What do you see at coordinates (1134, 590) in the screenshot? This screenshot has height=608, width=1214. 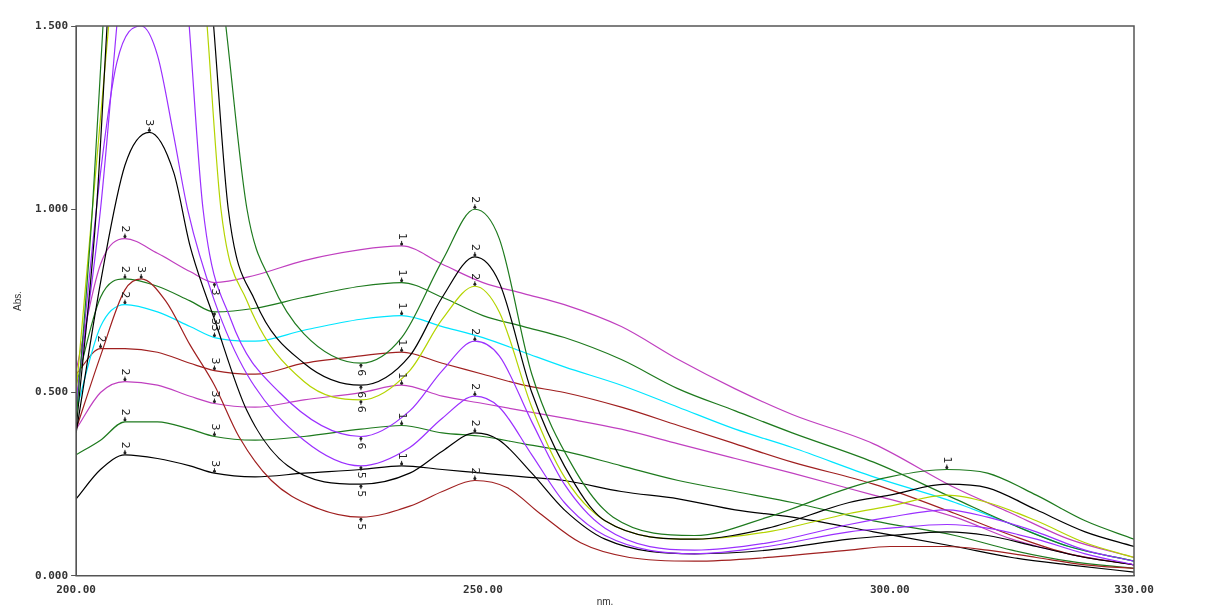 I see `x-tick-label: 330.00` at bounding box center [1134, 590].